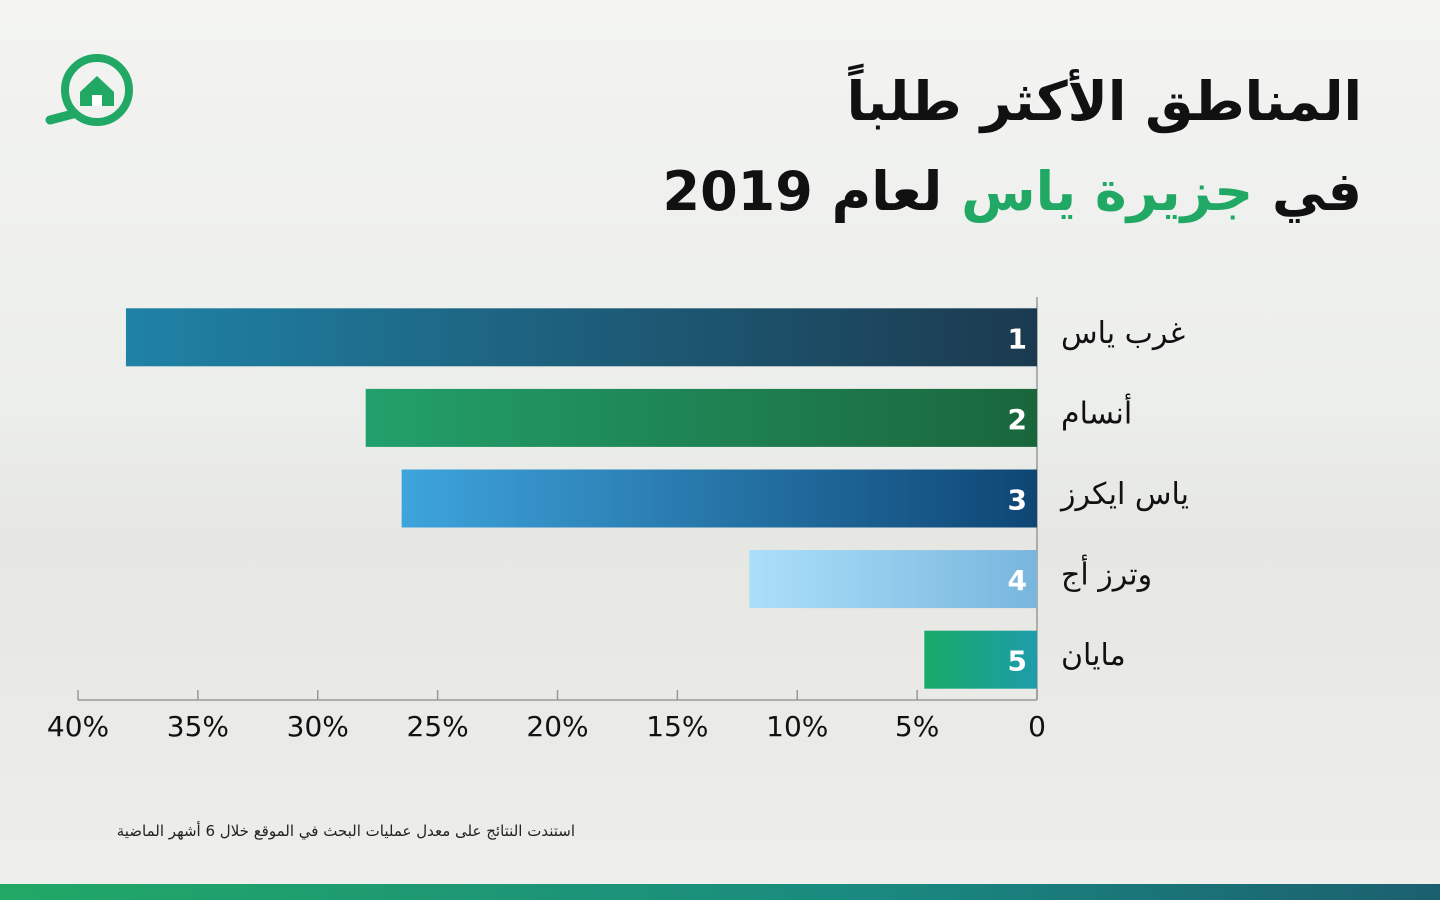 The image size is (1440, 900). I want to click on title: المناطق الأكثر طلباً, so click(1104, 101).